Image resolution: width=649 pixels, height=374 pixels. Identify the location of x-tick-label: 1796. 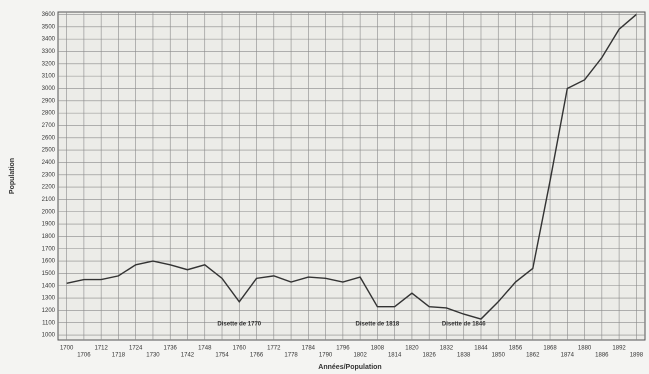
(343, 349).